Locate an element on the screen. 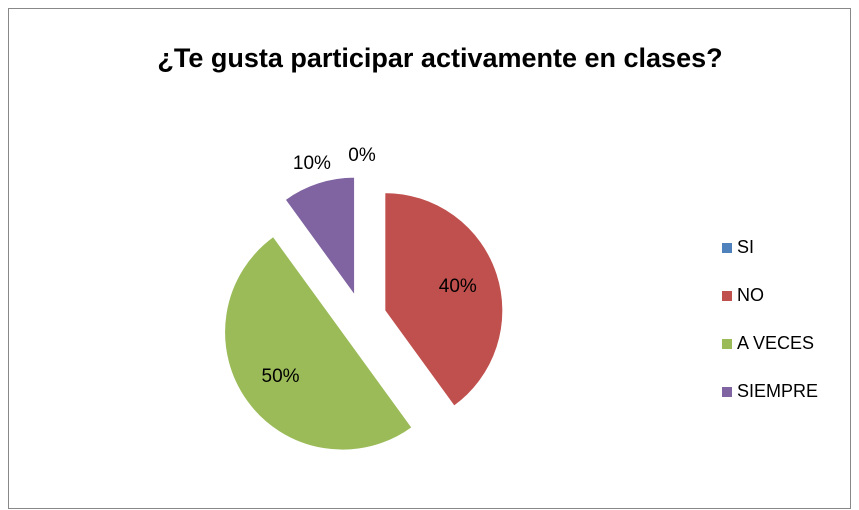 Image resolution: width=859 pixels, height=510 pixels. legend-label: A VECES is located at coordinates (775, 343).